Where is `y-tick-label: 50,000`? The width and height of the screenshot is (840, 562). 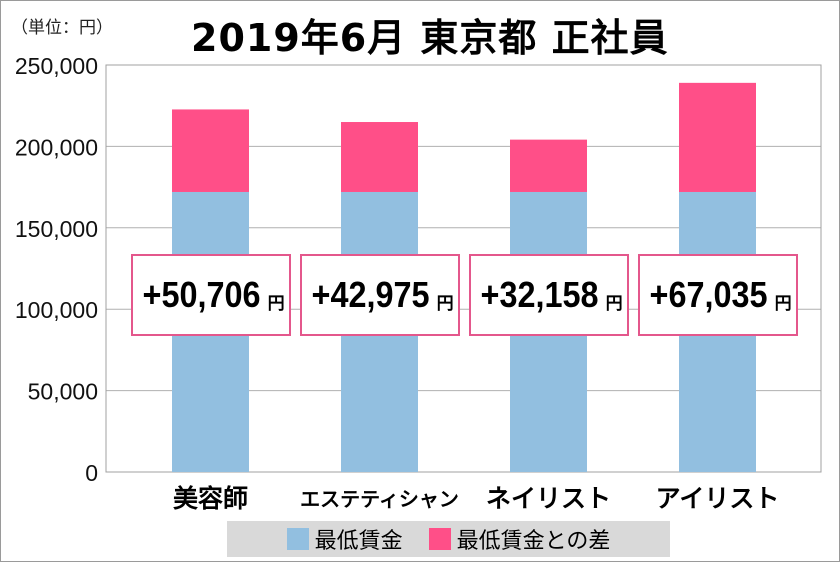
y-tick-label: 50,000 is located at coordinates (63, 392).